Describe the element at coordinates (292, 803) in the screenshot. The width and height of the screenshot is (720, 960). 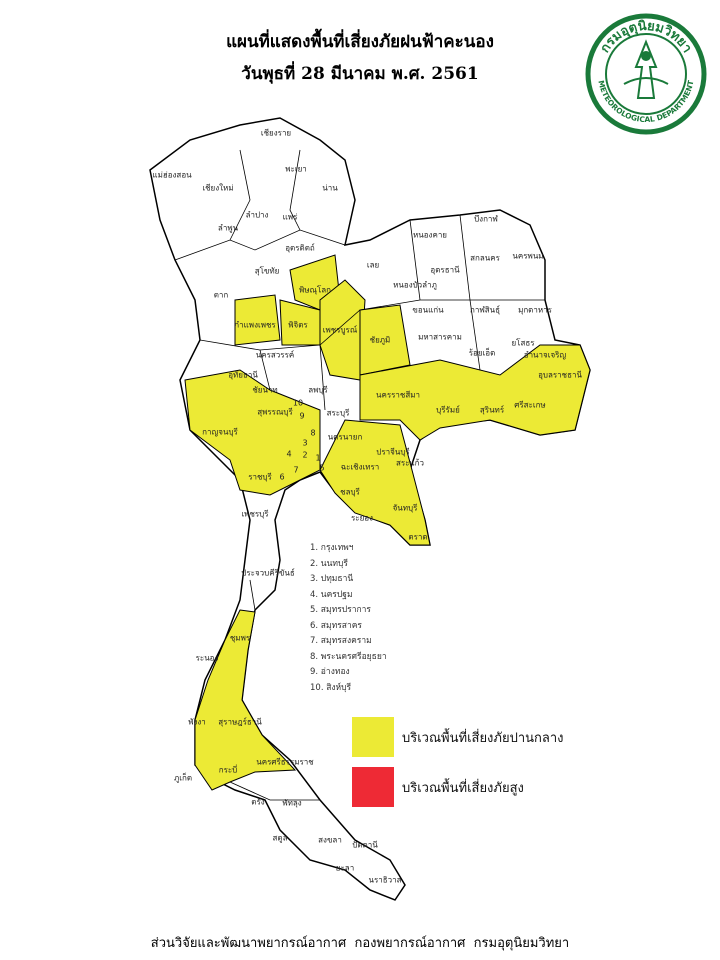
I see `province-label: พัทลุง` at that location.